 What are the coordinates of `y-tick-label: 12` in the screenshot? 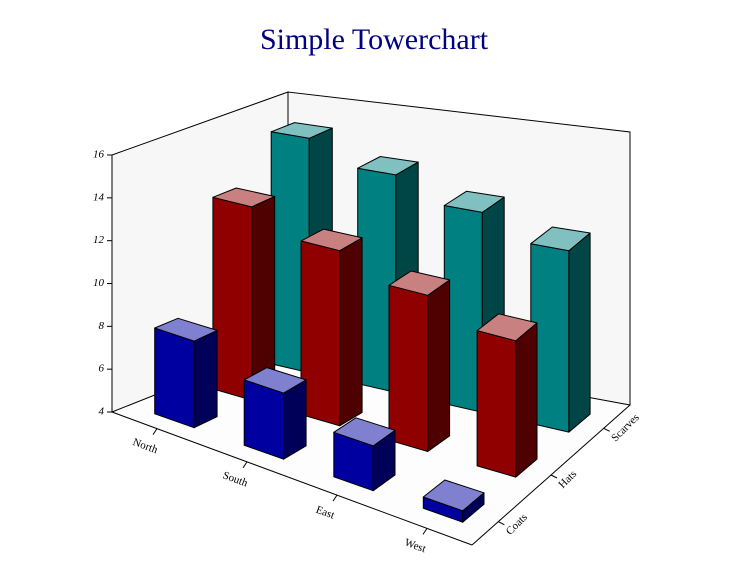 It's located at (99, 240).